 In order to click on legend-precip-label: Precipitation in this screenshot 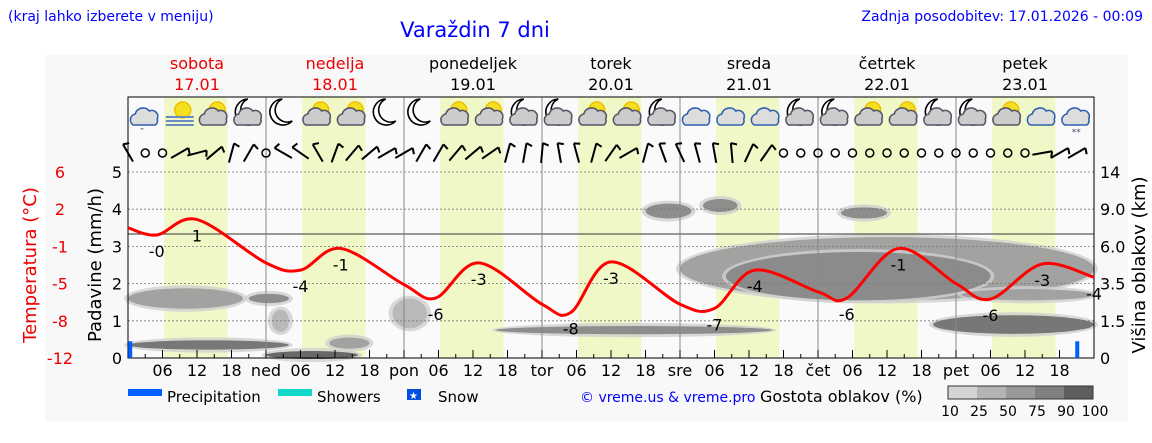, I will do `click(214, 397)`.